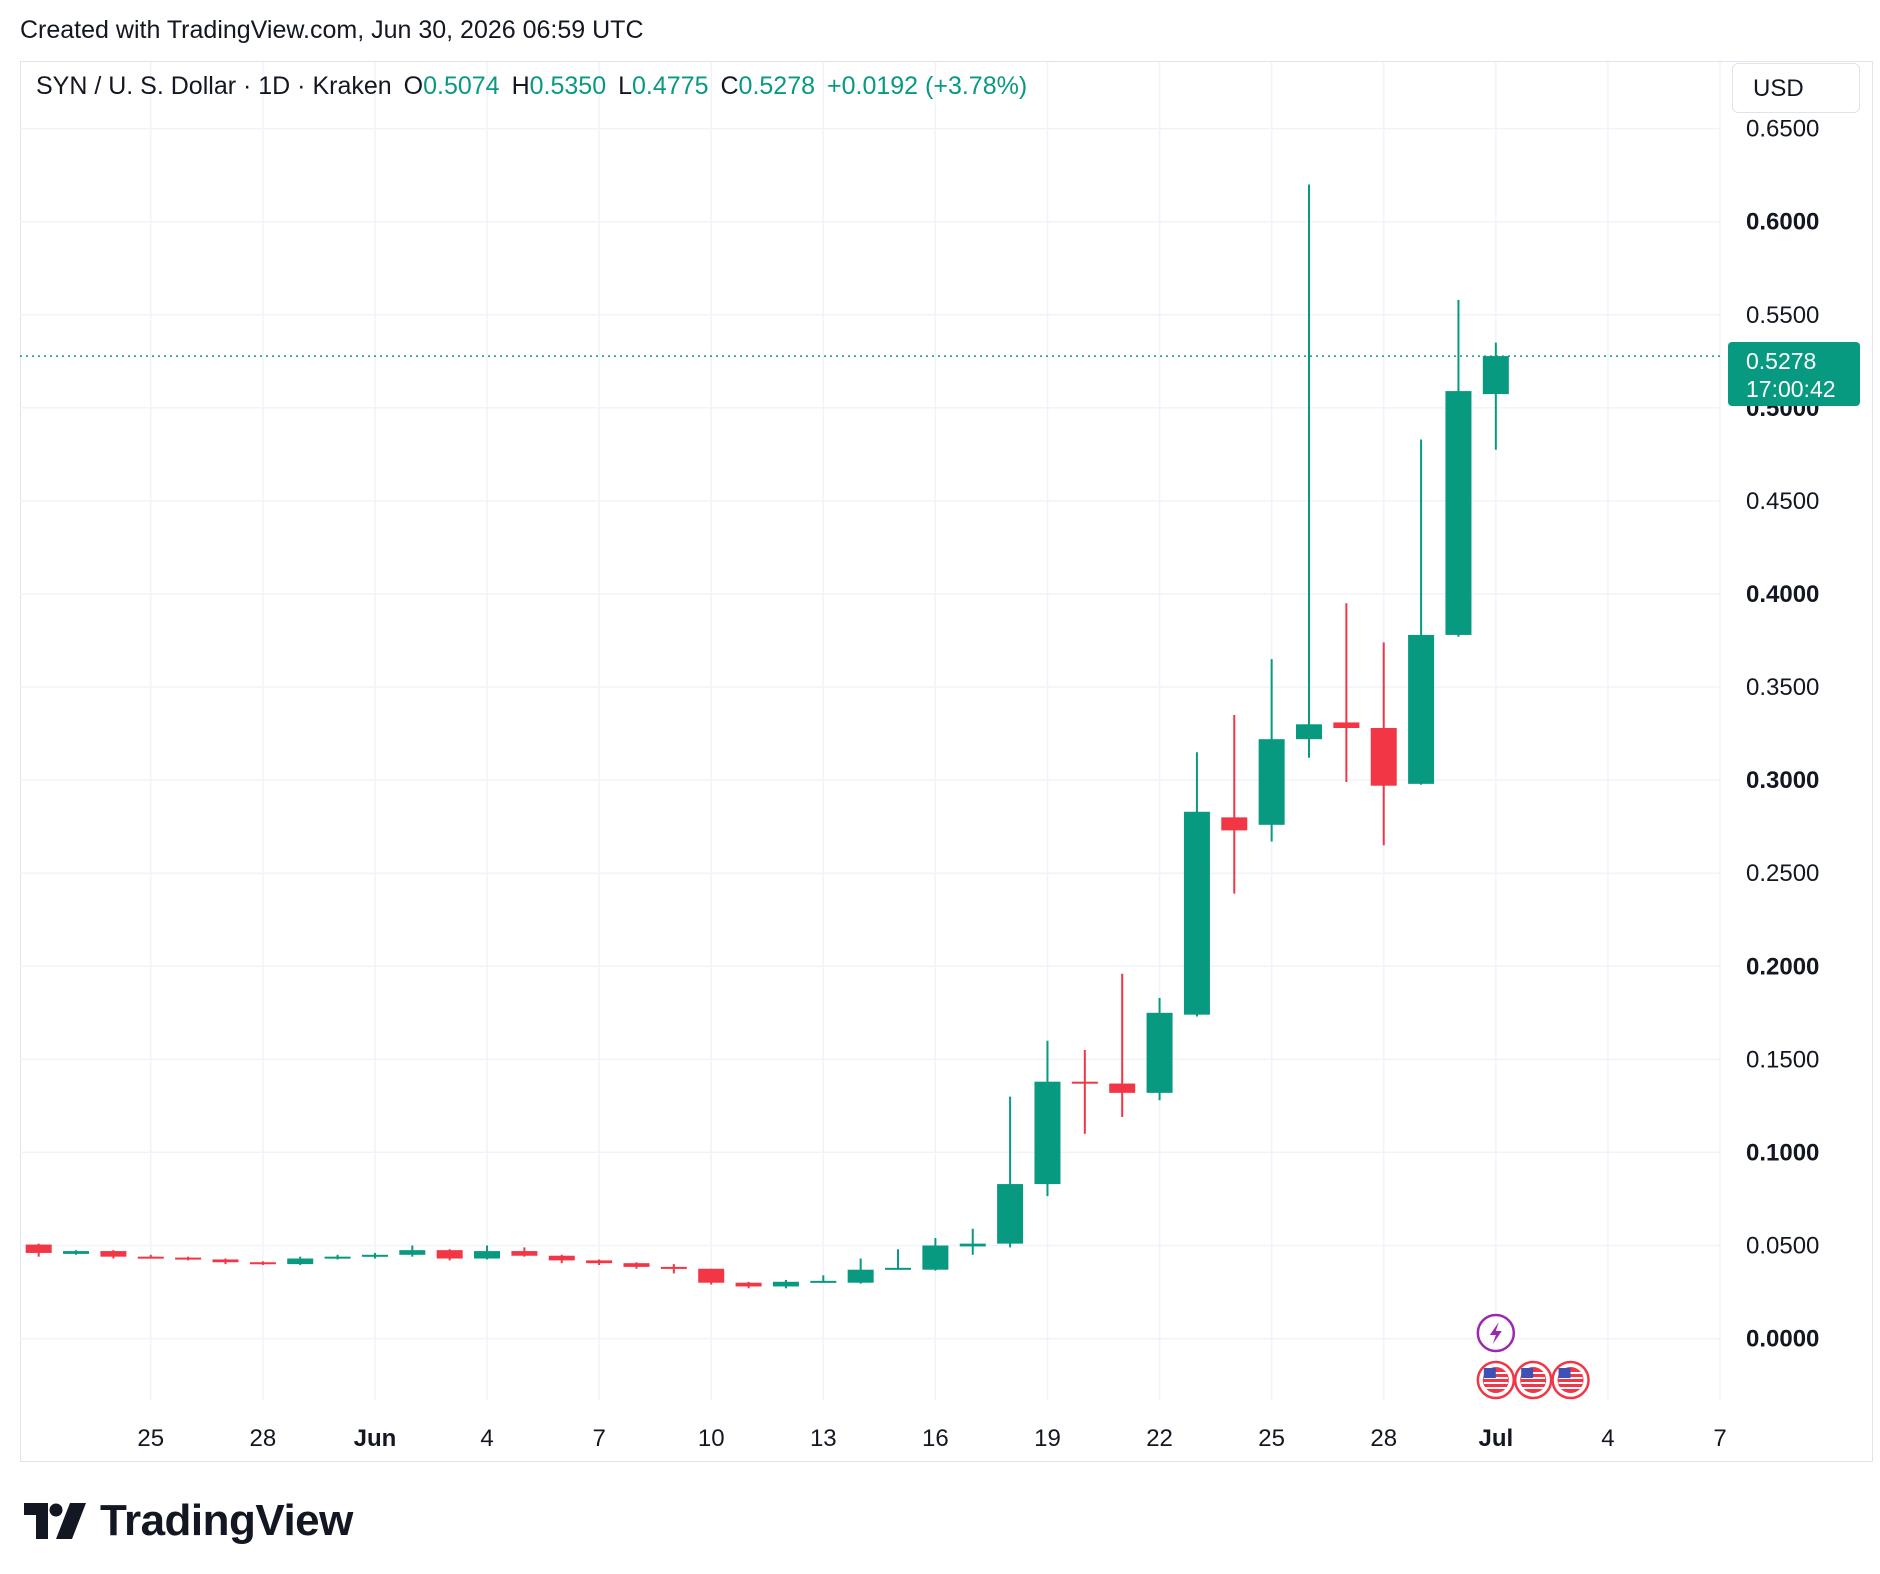 The image size is (1880, 1574). Describe the element at coordinates (1782, 873) in the screenshot. I see `y-tick-label: 0.2500` at that location.